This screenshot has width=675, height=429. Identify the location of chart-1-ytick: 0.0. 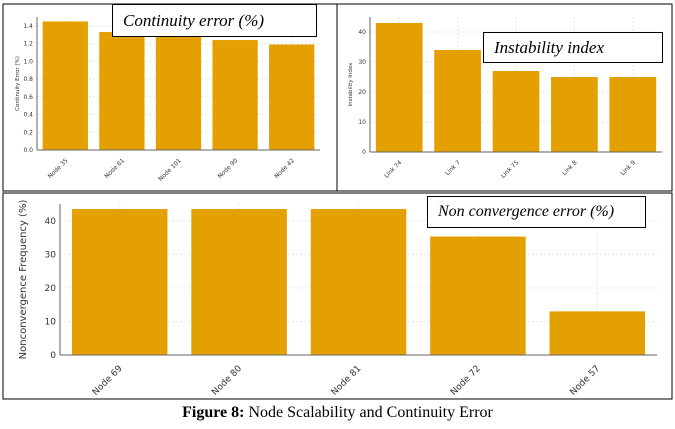
(28, 150).